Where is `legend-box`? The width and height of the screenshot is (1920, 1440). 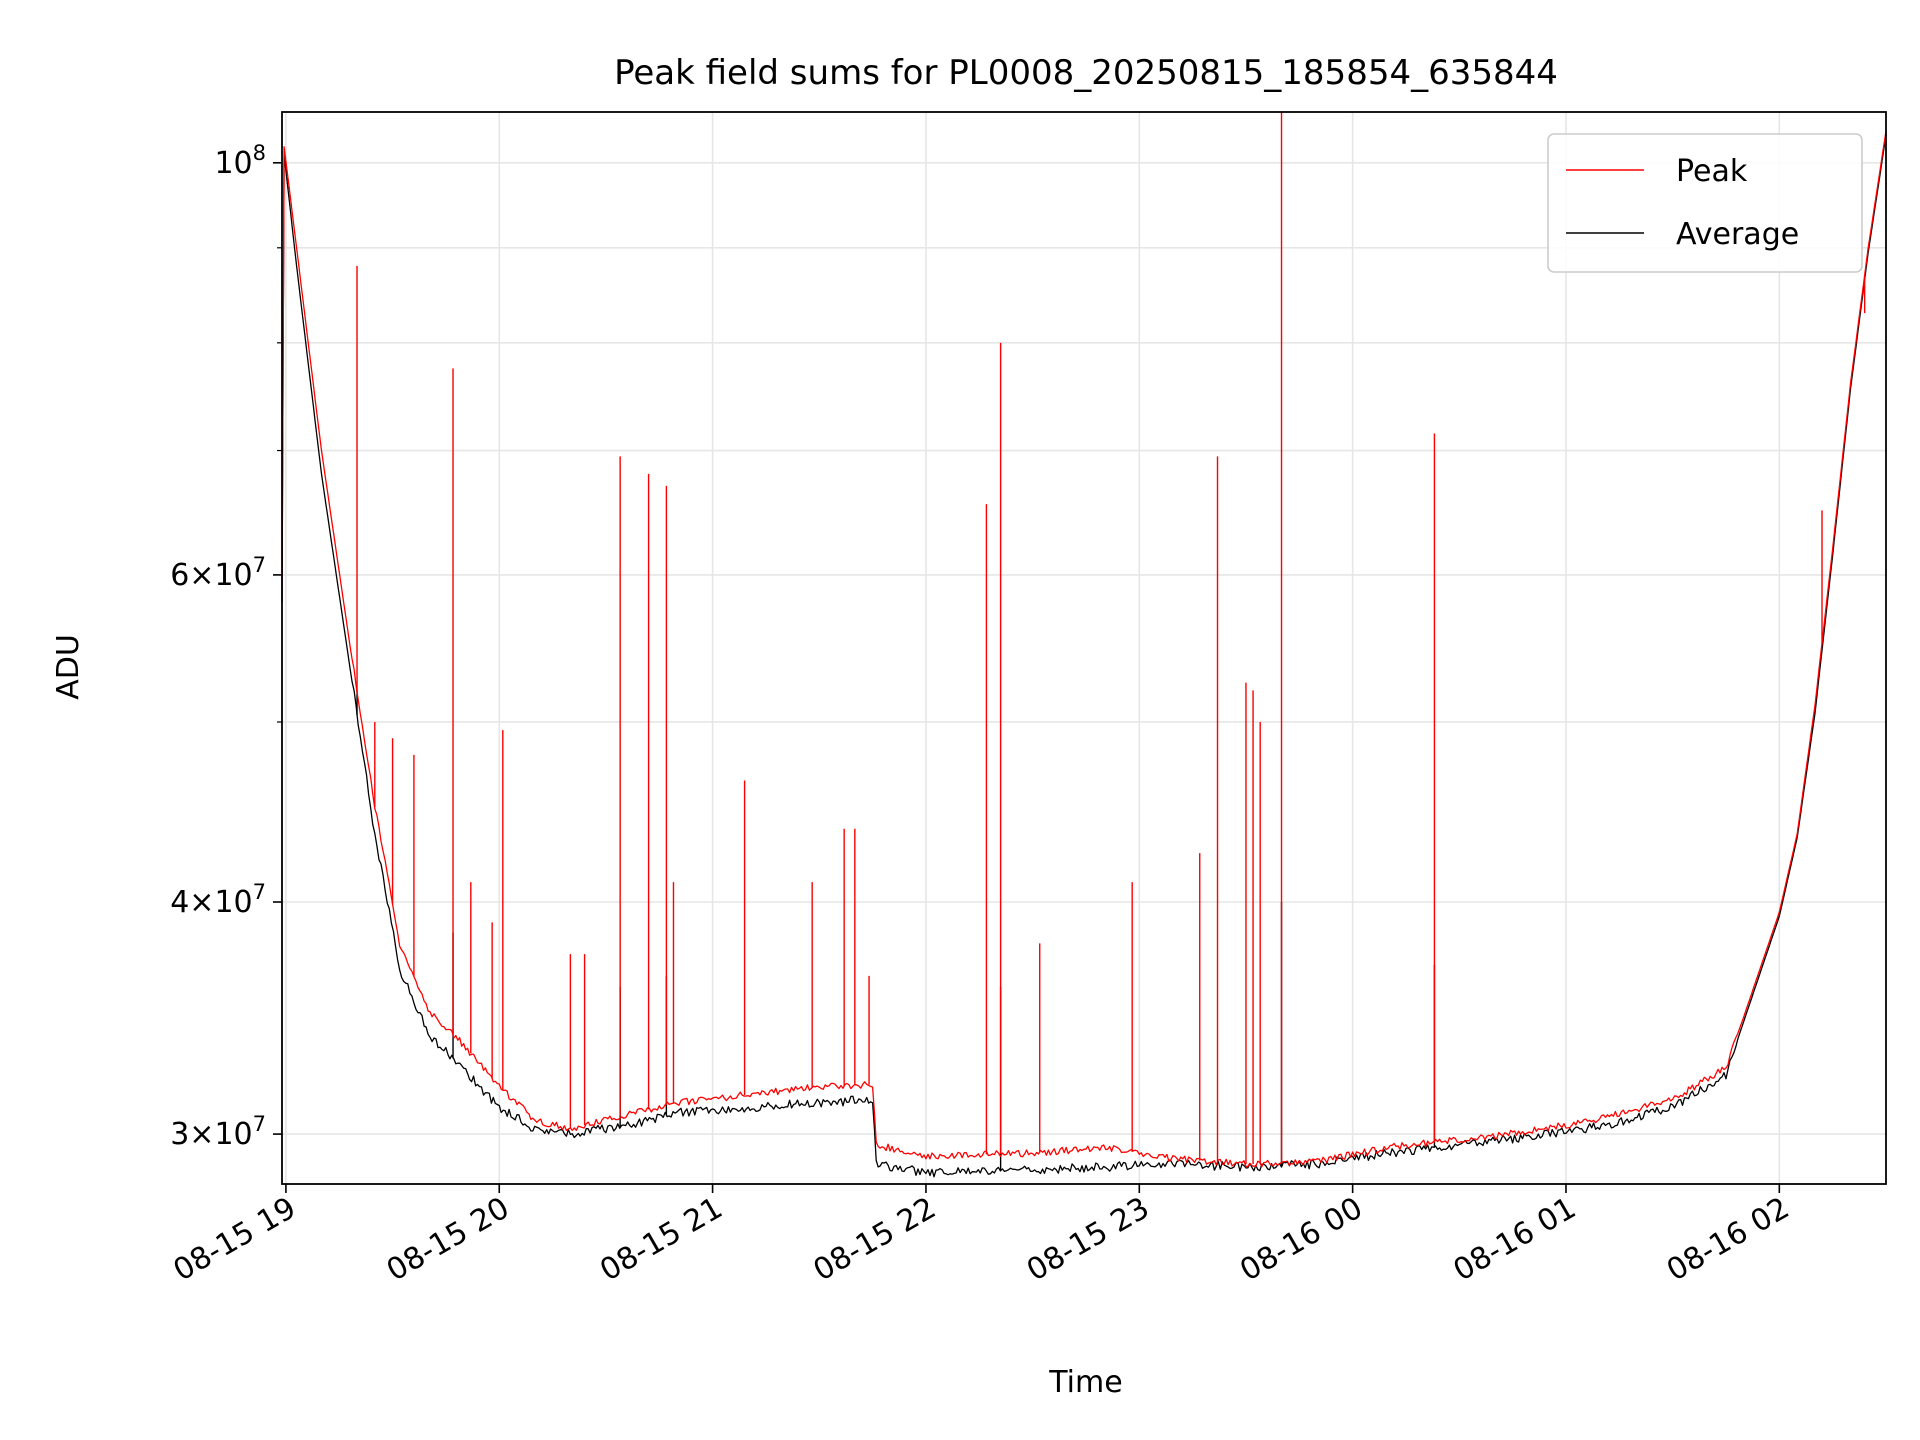 legend-box is located at coordinates (1705, 203).